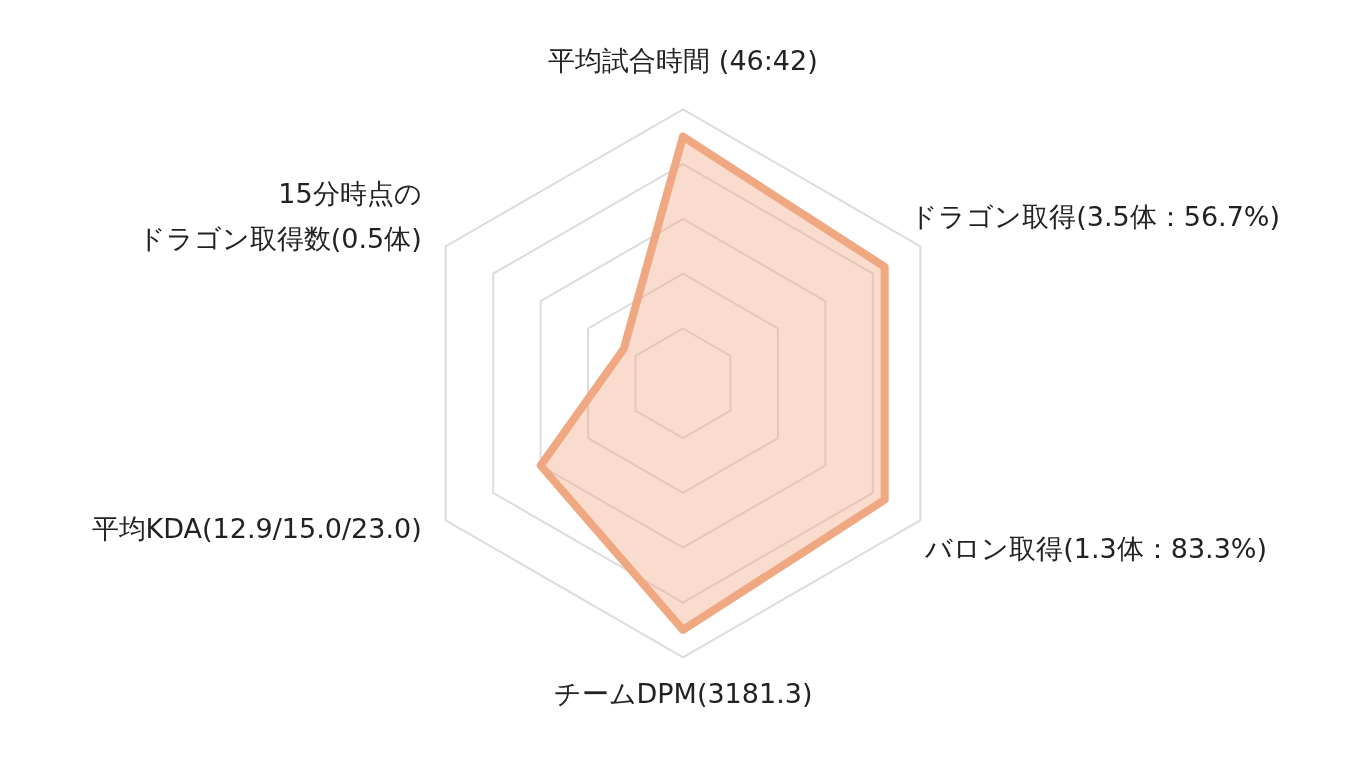 The width and height of the screenshot is (1366, 768). I want to click on spoke-label: 平均試合時間 (46:42), so click(683, 60).